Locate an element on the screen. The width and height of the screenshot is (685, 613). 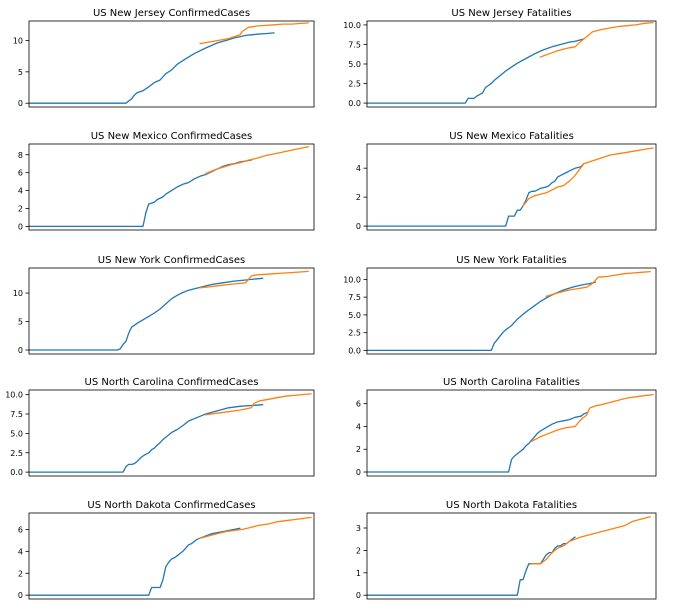
y-tick-label: 8 is located at coordinates (20, 155).